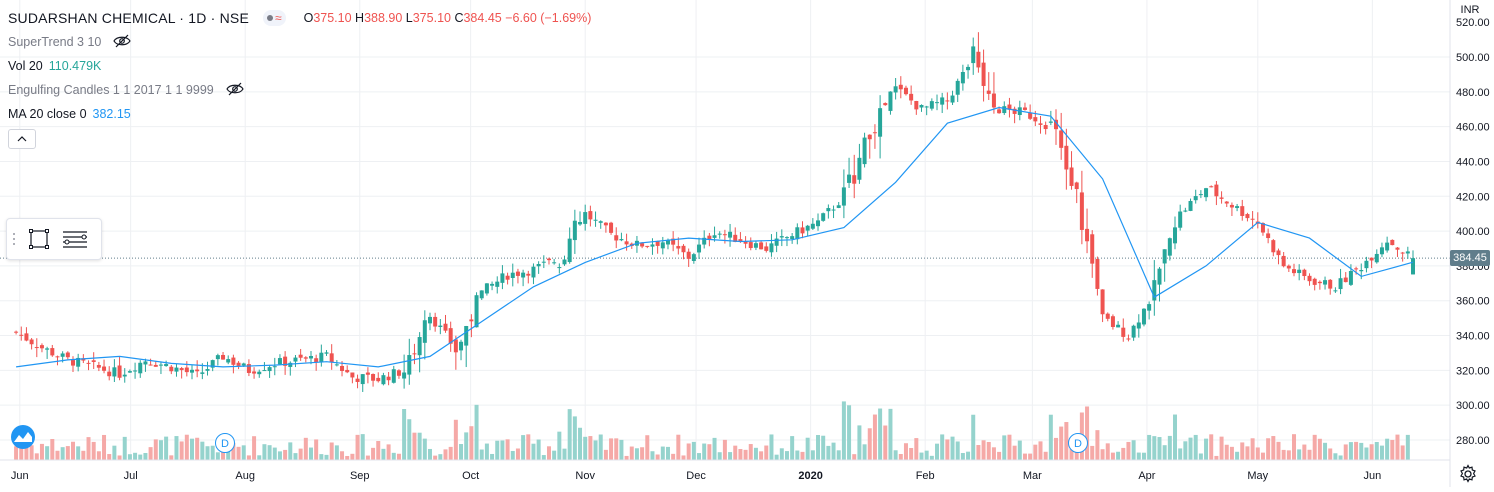 This screenshot has height=492, width=1494. Describe the element at coordinates (1470, 258) in the screenshot. I see `last-price-tag: 384.45` at that location.